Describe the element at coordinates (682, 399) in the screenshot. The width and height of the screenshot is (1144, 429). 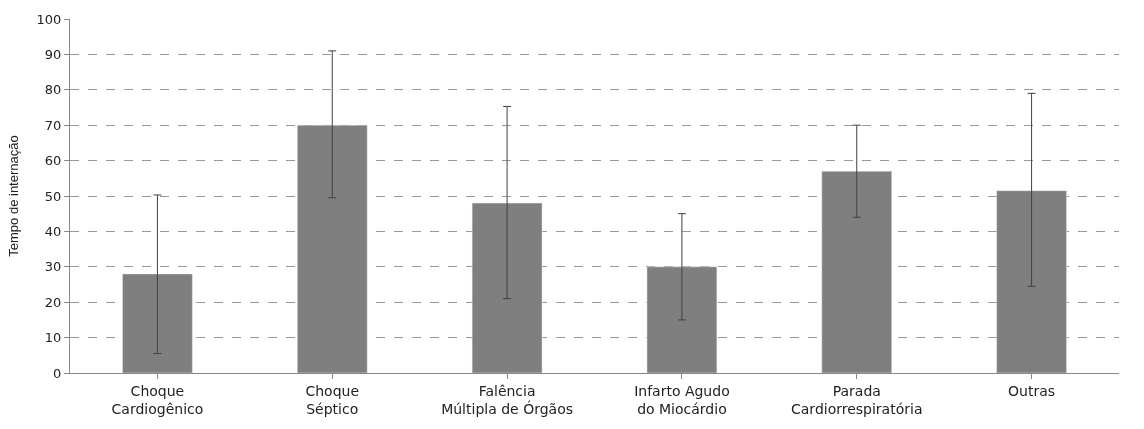
I see `x-tick-label: Infarto Agudo do Miocárdio` at that location.